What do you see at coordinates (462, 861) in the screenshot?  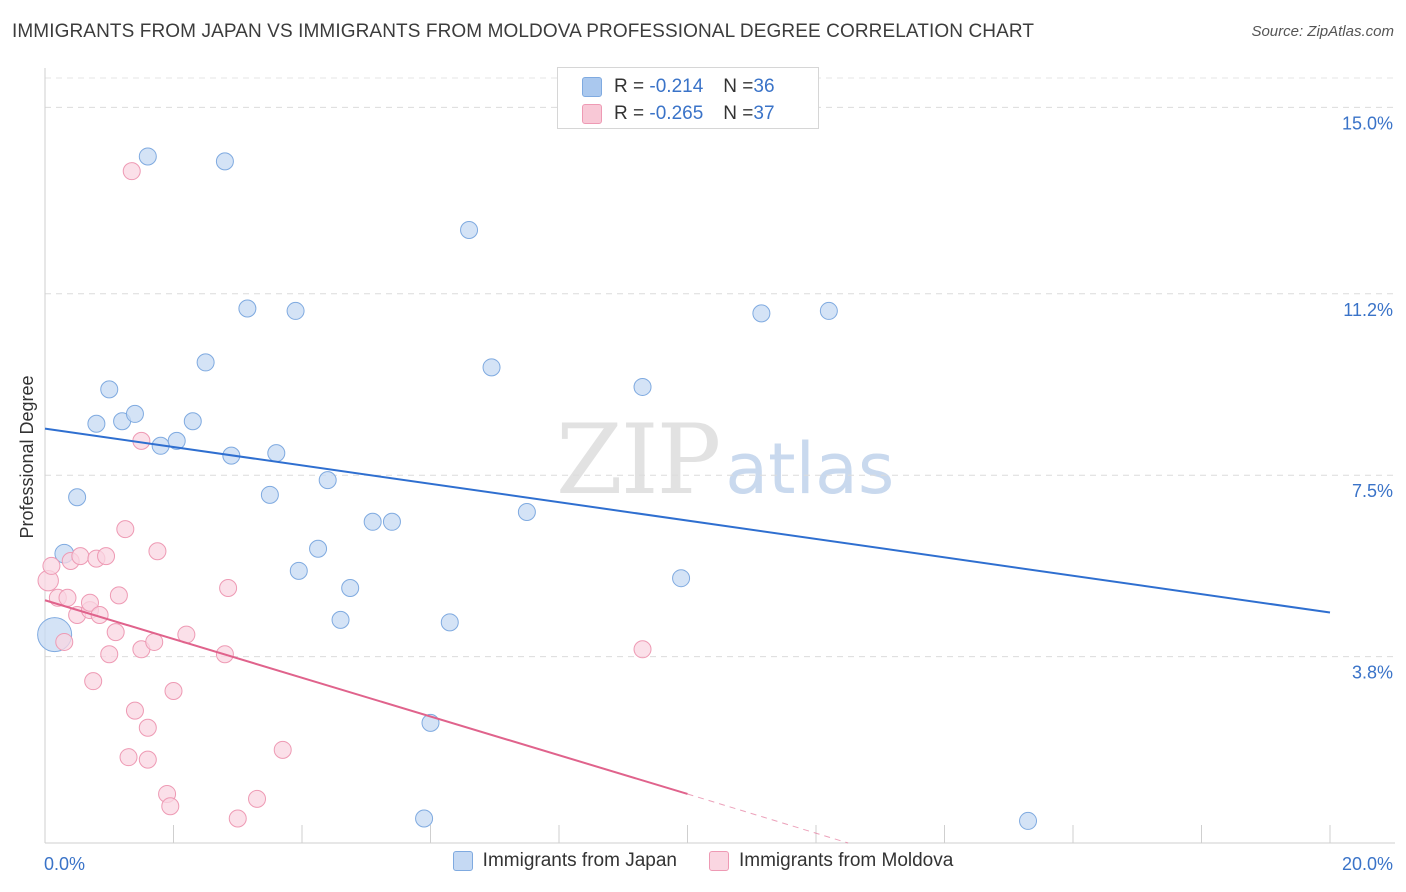 I see `legend-swatch-japan` at bounding box center [462, 861].